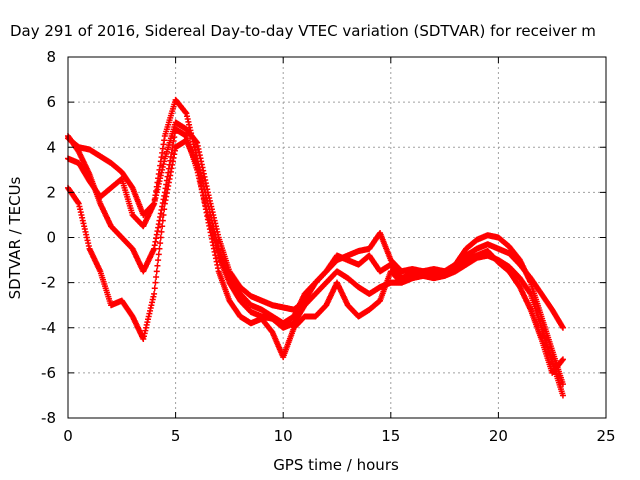 This screenshot has width=640, height=480. What do you see at coordinates (48, 373) in the screenshot?
I see `y-tick-label: -6` at bounding box center [48, 373].